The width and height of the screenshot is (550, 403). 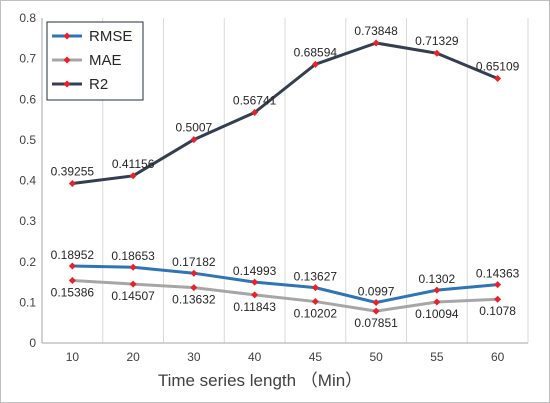 What do you see at coordinates (194, 262) in the screenshot?
I see `data-label-rmse: 0.17182` at bounding box center [194, 262].